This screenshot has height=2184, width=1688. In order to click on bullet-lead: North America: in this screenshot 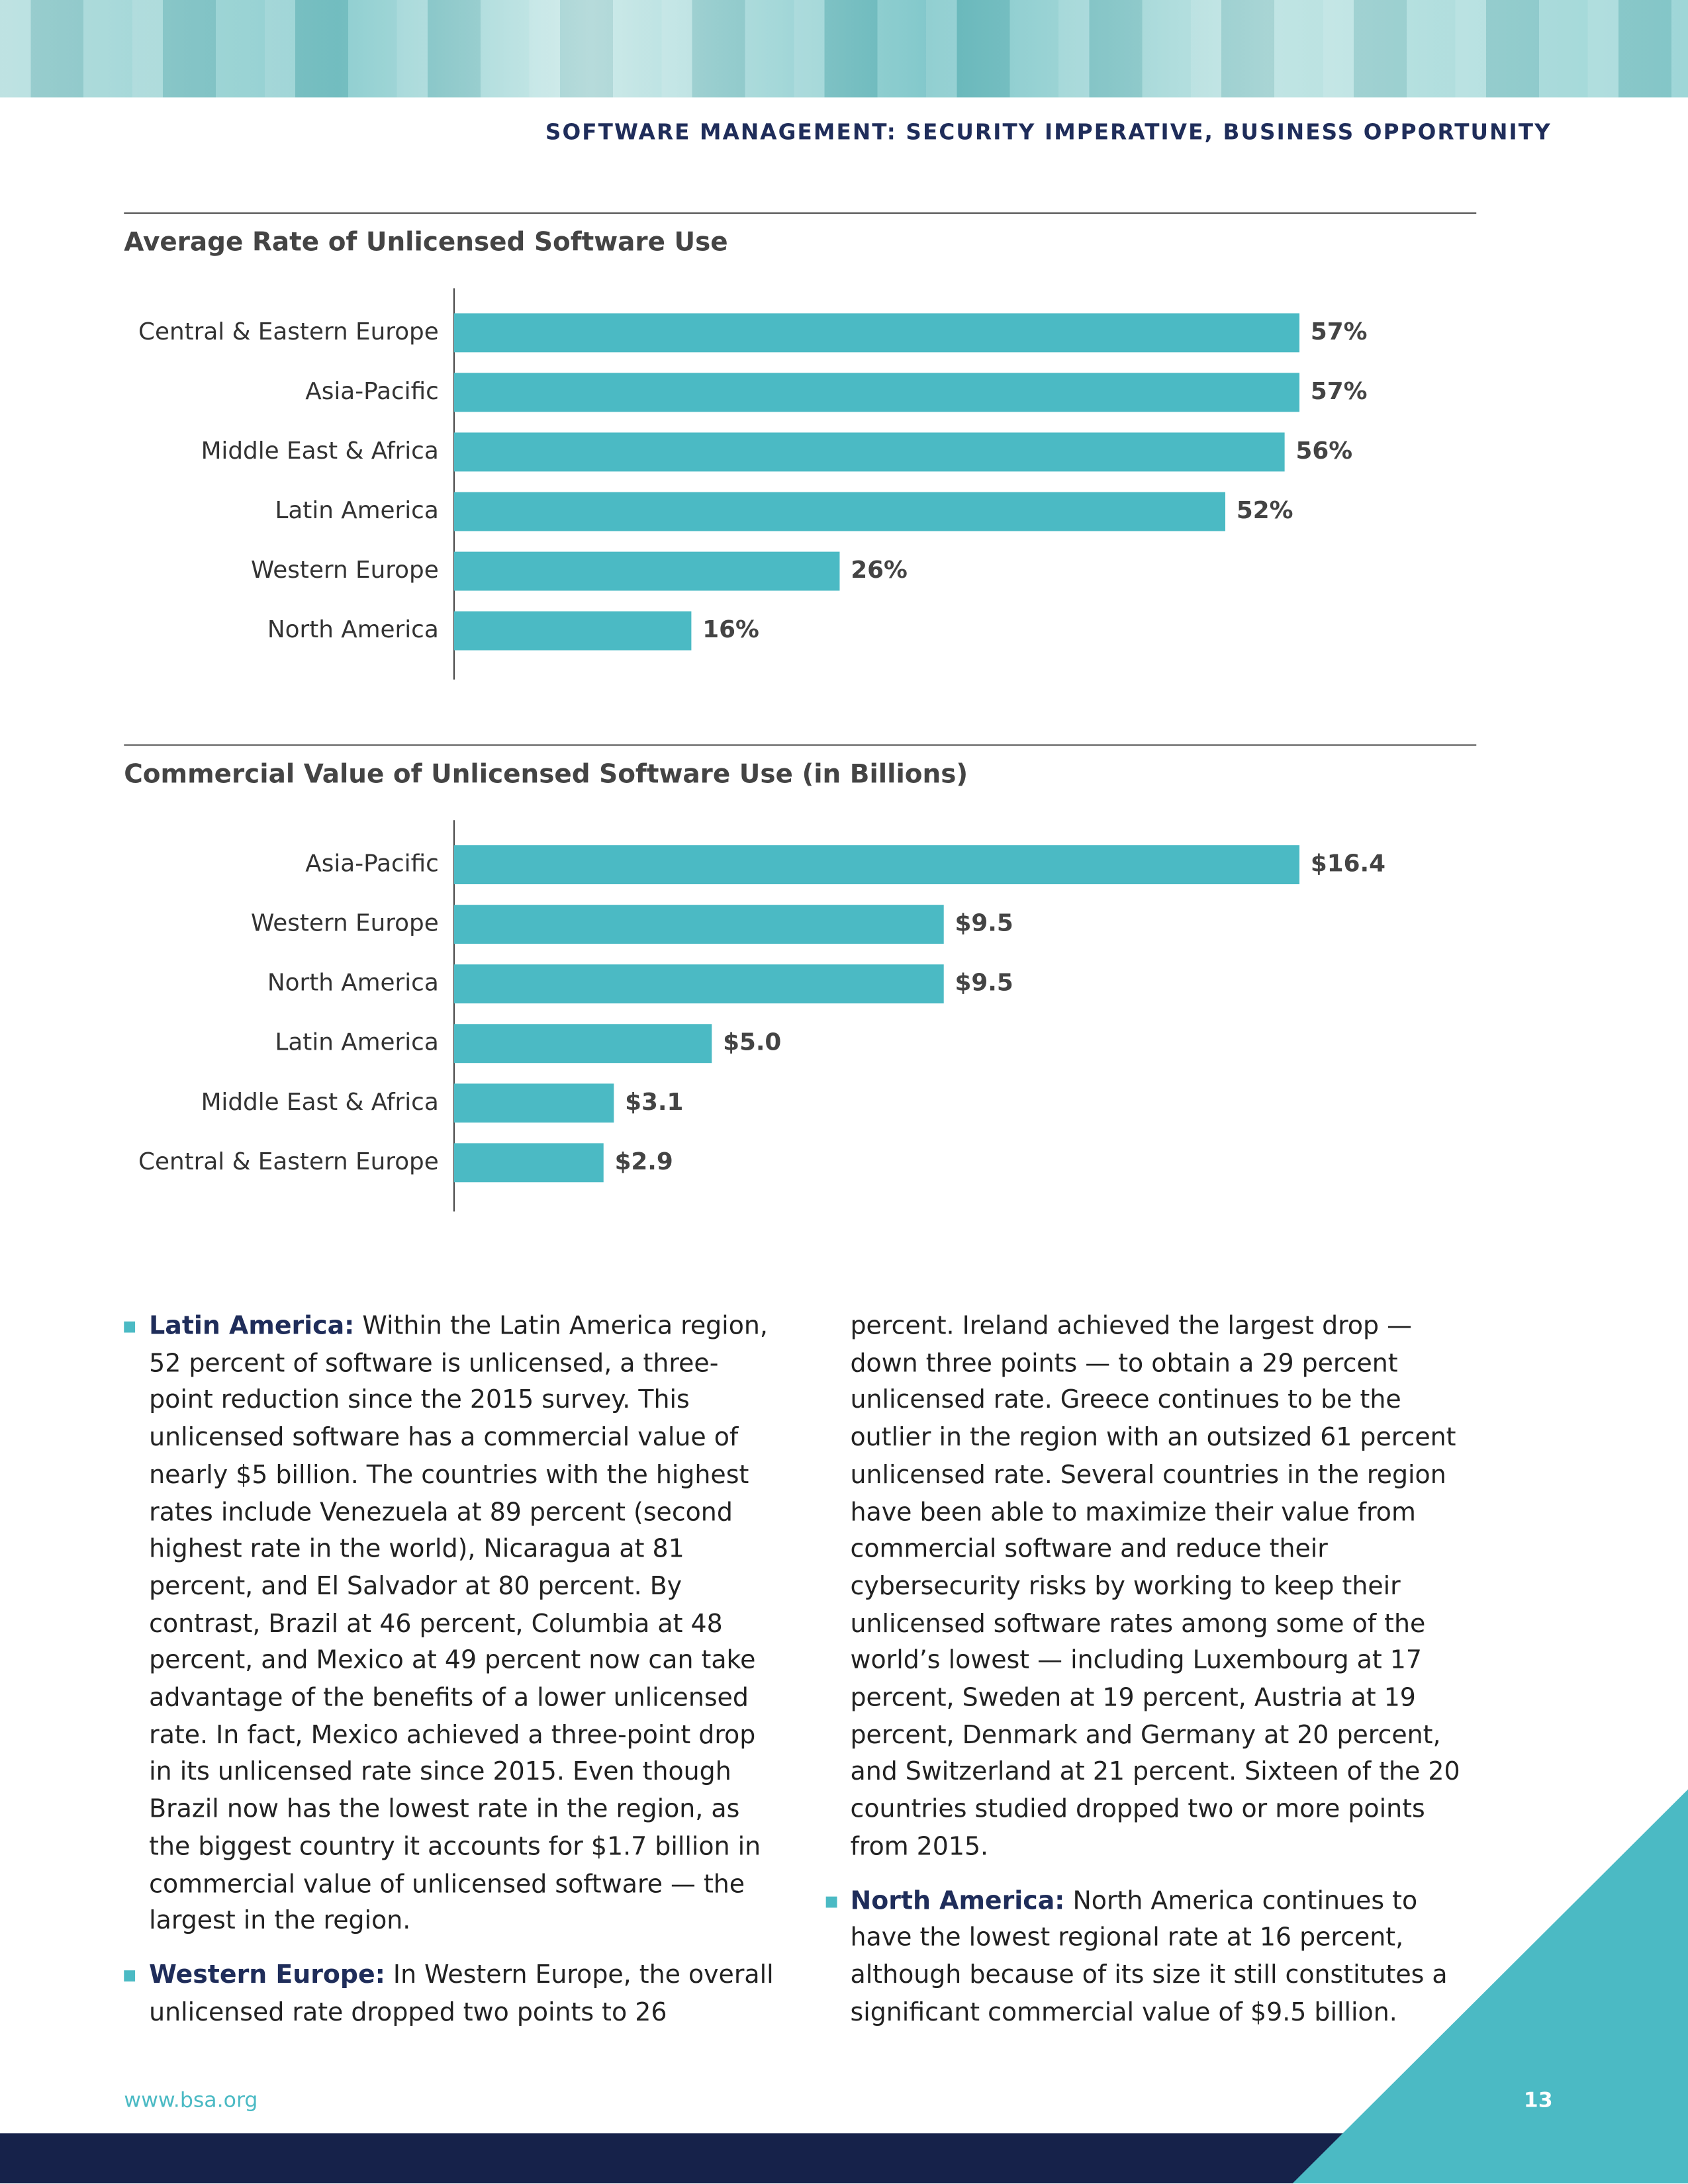, I will do `click(957, 1901)`.